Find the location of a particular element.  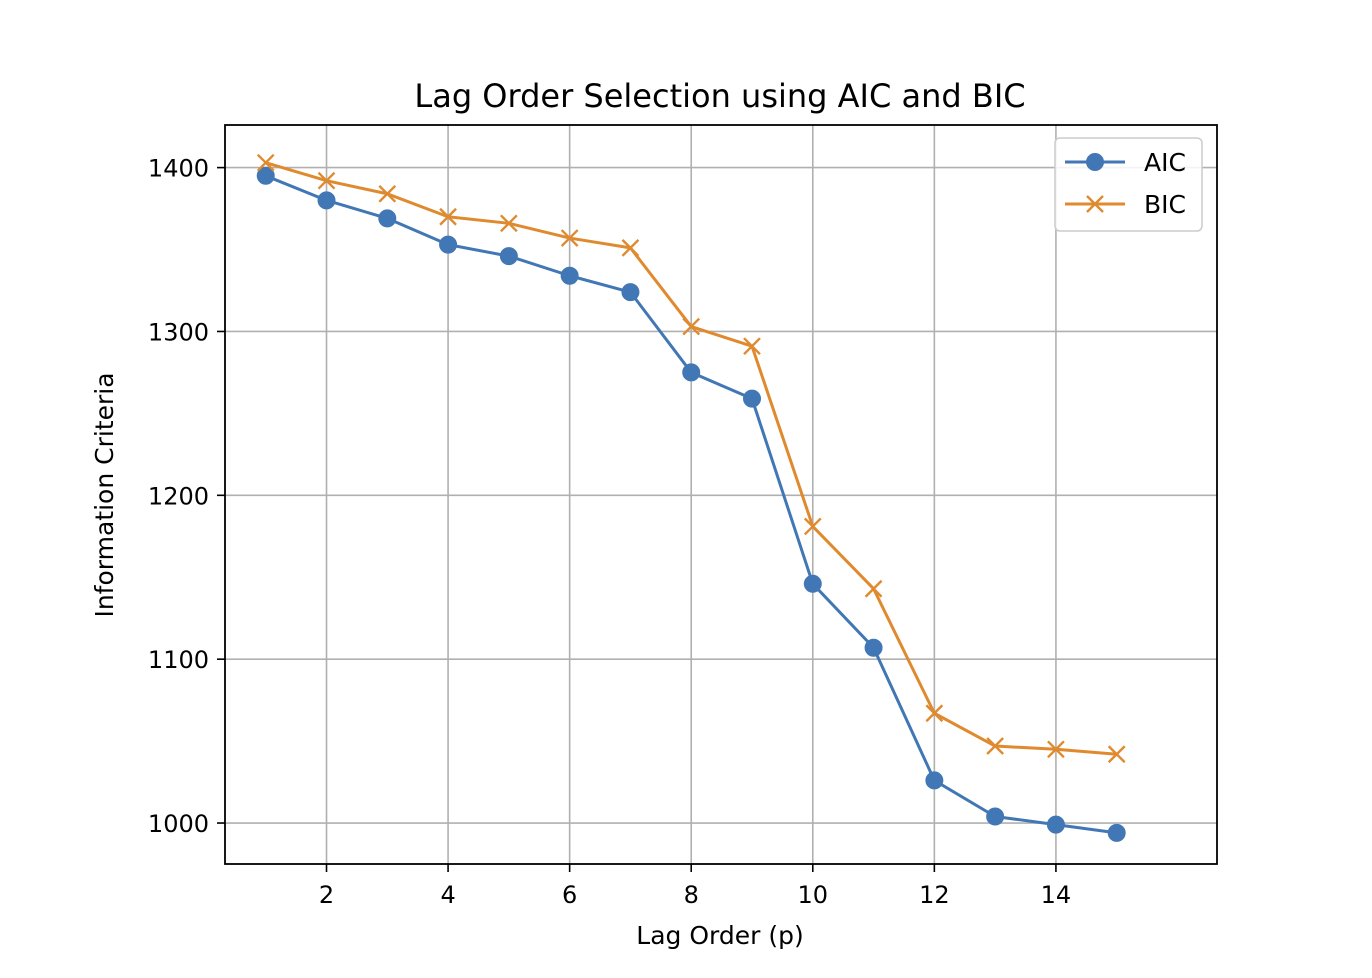

x-tick-label: 2 is located at coordinates (326, 895).